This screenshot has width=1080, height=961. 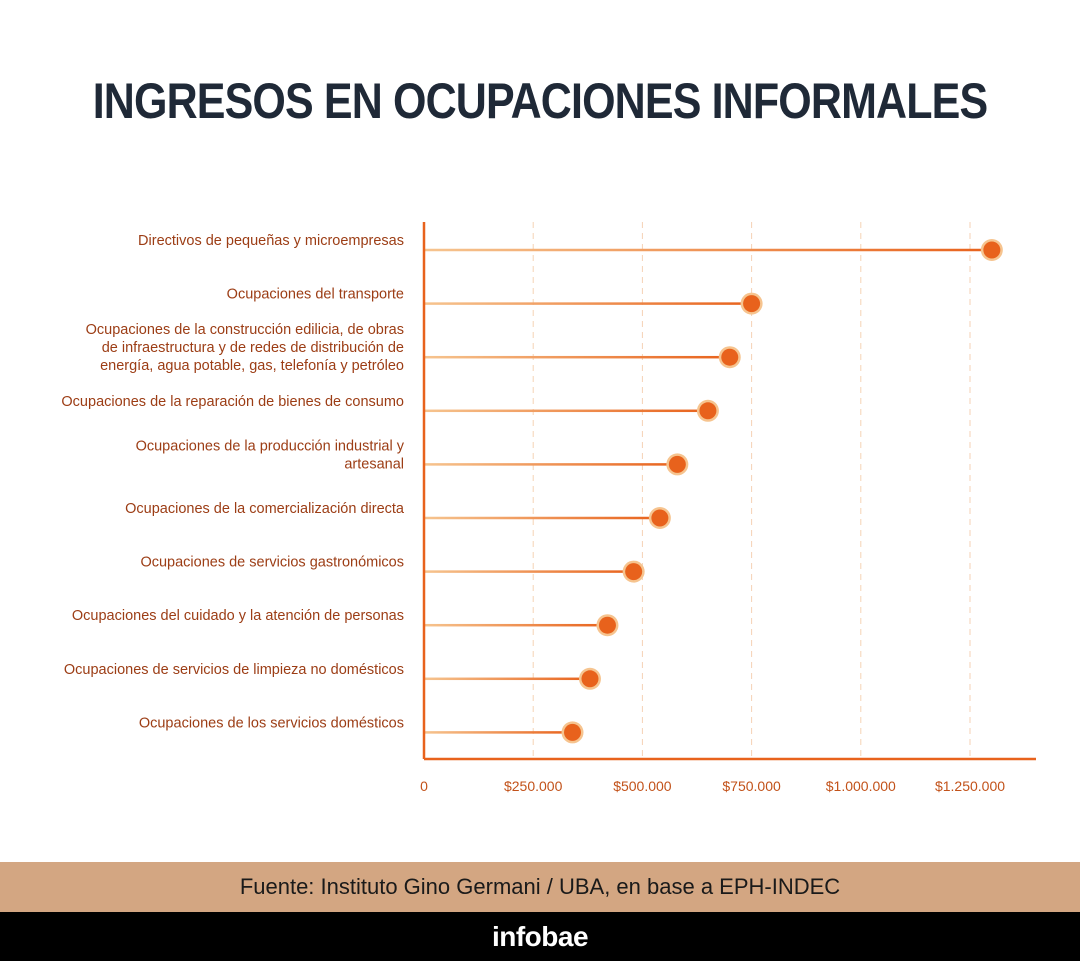 I want to click on category-label-line: Ocupaciones de servicios gastronómicos, so click(x=272, y=563).